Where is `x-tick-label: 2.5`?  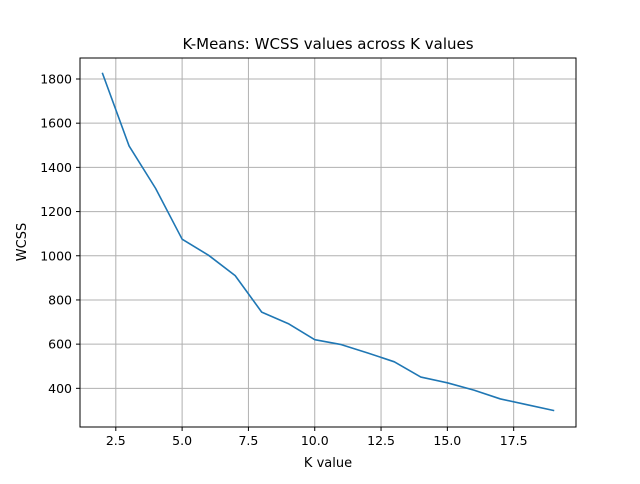 x-tick-label: 2.5 is located at coordinates (116, 440).